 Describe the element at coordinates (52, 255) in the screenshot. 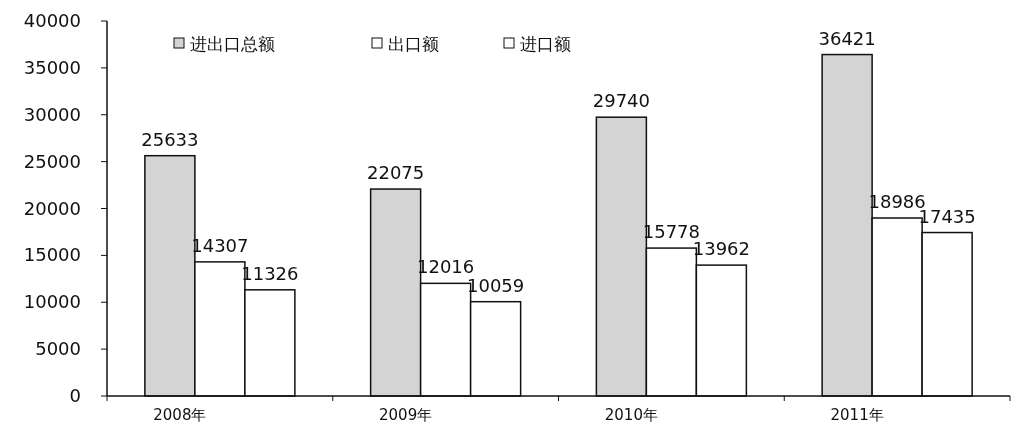

I see `y-tick-label: 15000` at that location.